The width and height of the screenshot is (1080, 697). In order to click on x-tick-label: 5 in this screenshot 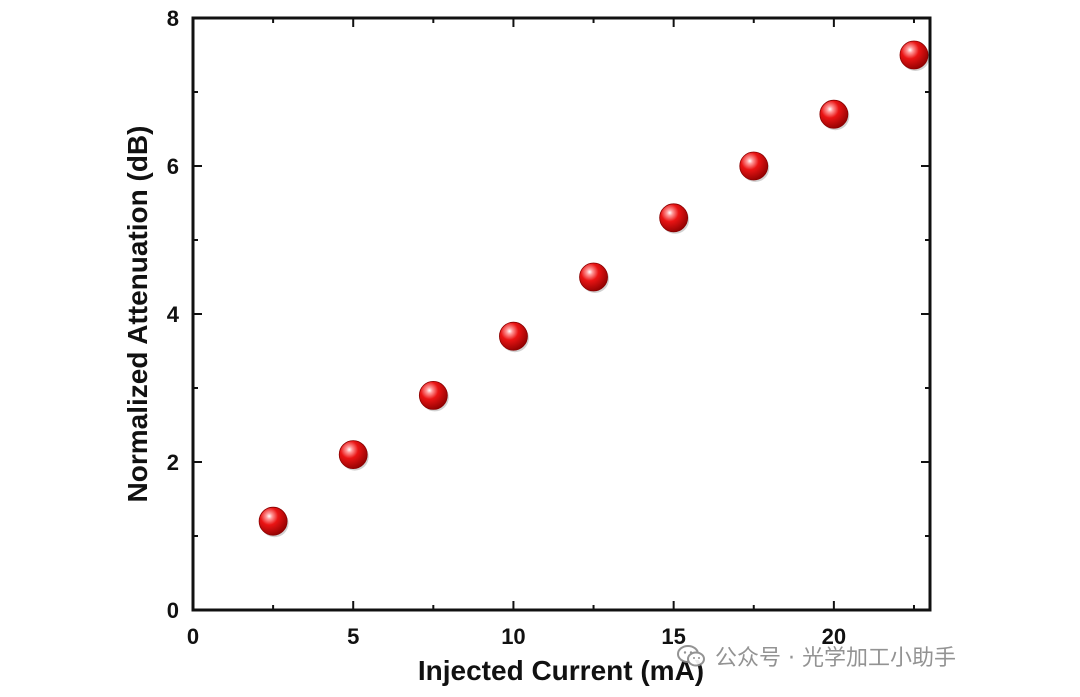, I will do `click(353, 636)`.